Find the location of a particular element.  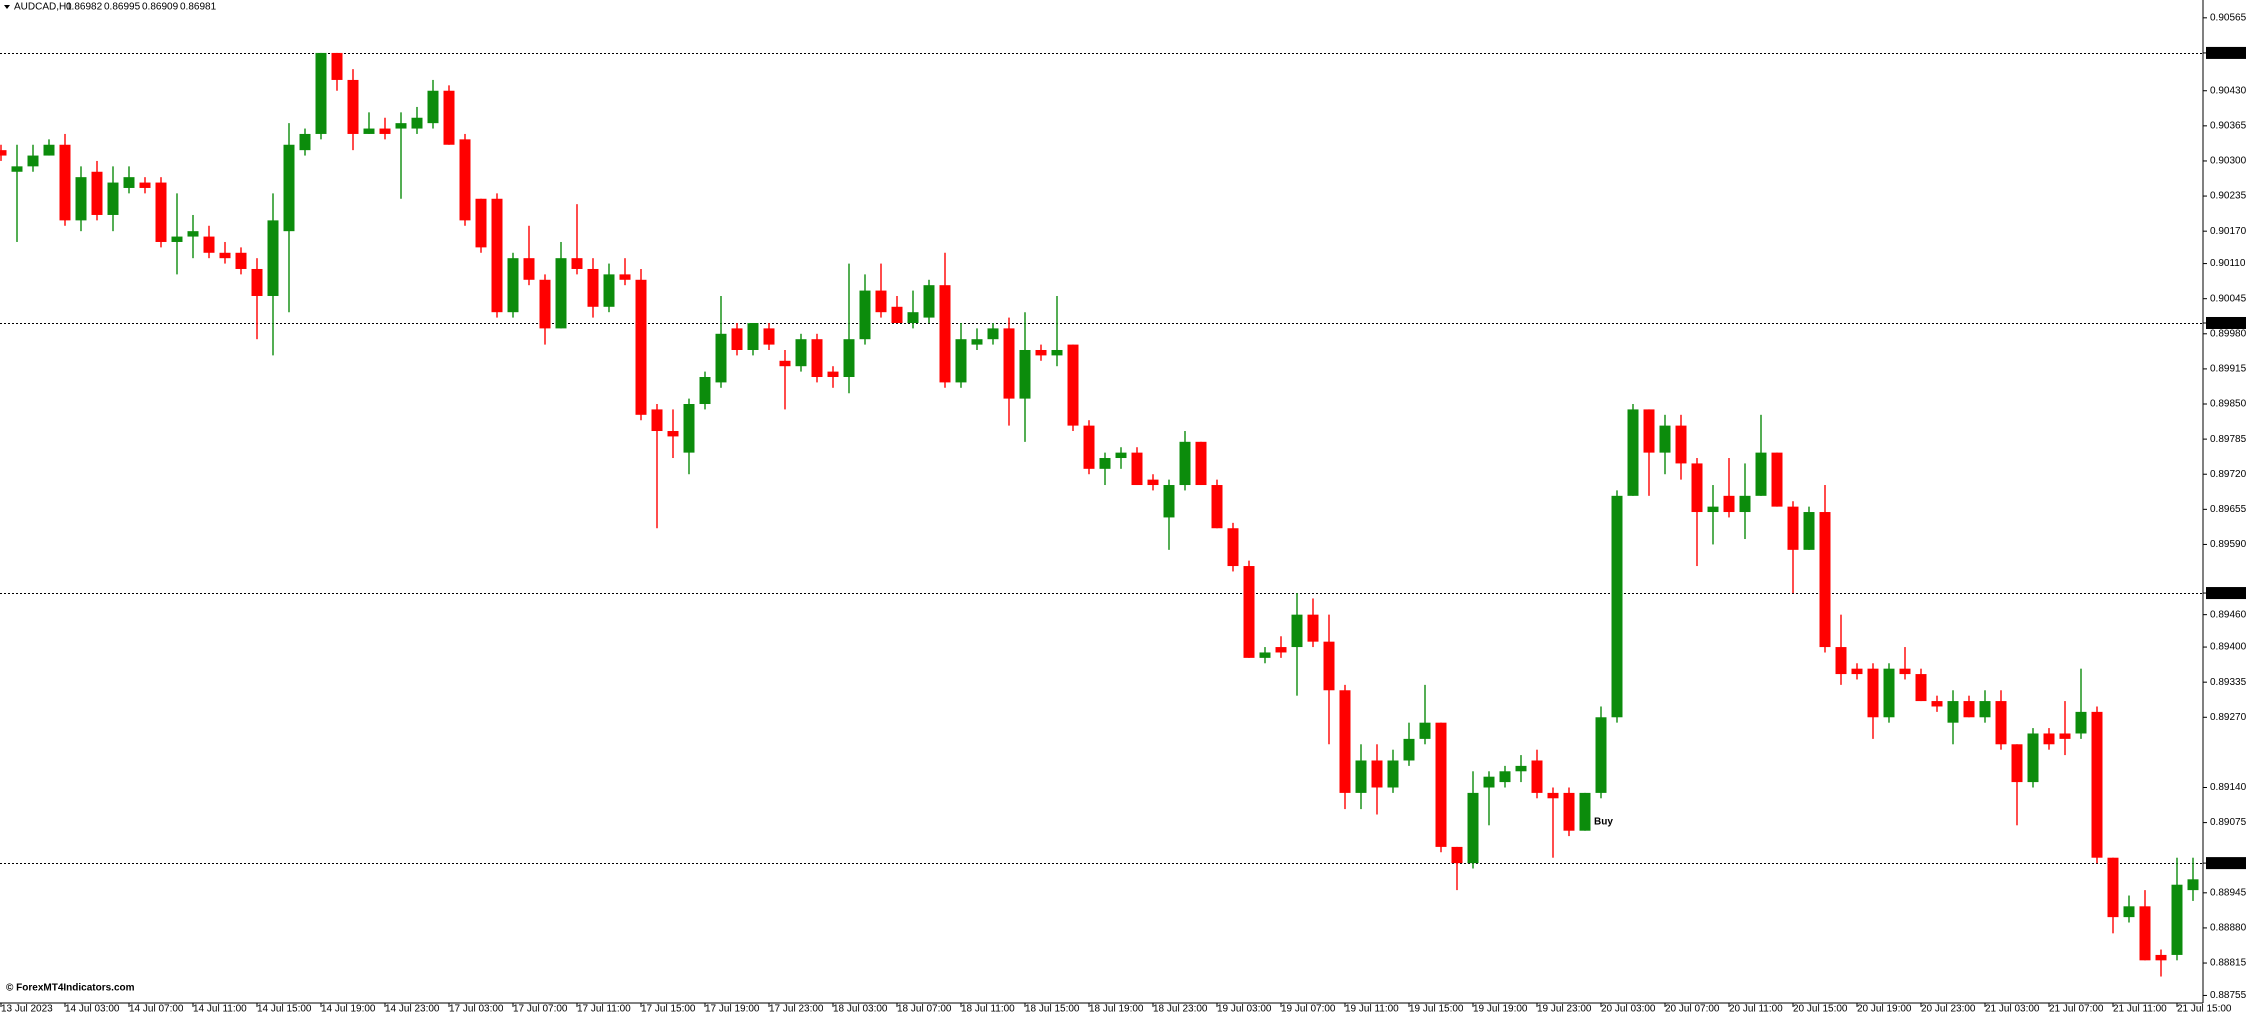

x-tick-label: 20 Jul 19:00 is located at coordinates (1884, 1009).